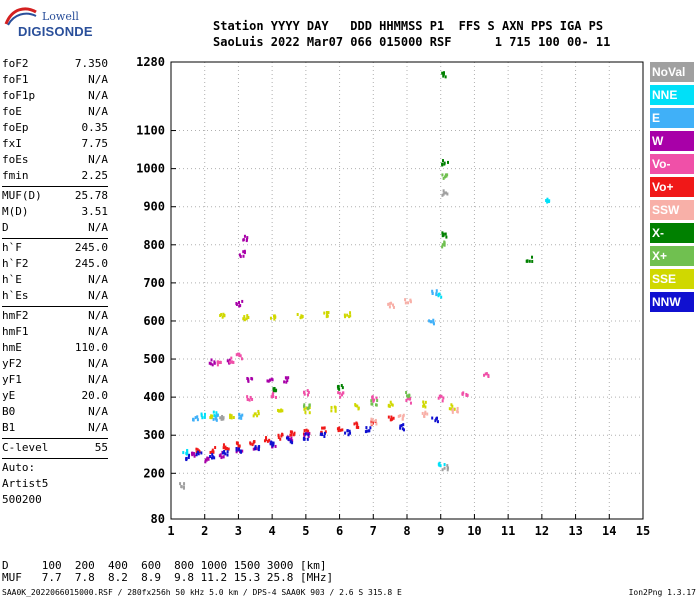 Image resolution: width=700 pixels, height=600 pixels. Describe the element at coordinates (672, 210) in the screenshot. I see `legend-item: SSW` at that location.